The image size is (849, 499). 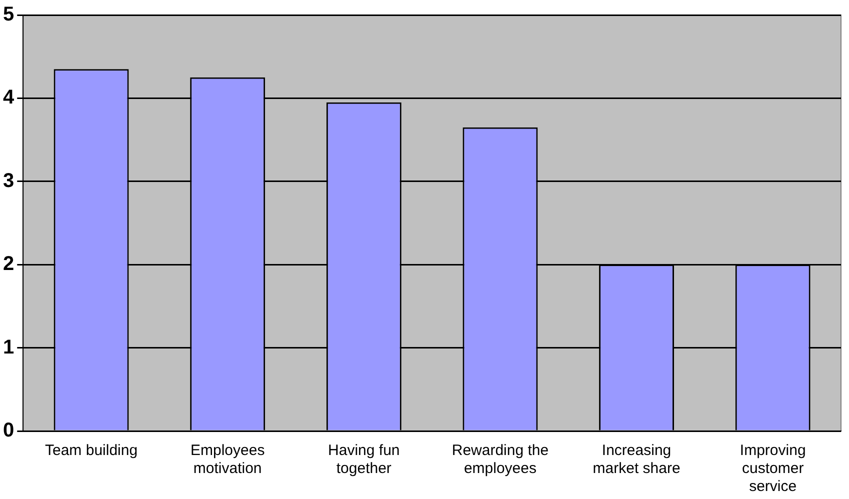 I want to click on x-tick-label: Improving customer service, so click(x=773, y=469).